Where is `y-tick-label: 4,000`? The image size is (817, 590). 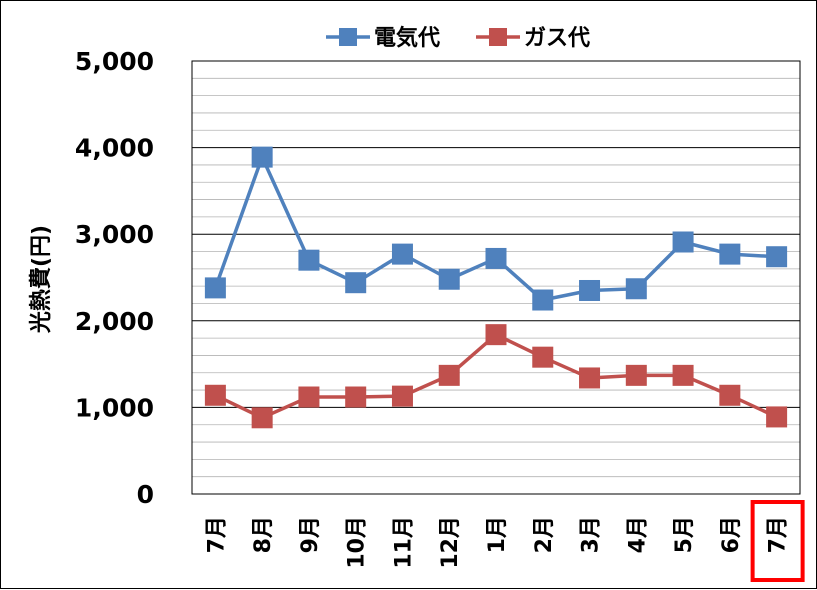
y-tick-label: 4,000 is located at coordinates (114, 148).